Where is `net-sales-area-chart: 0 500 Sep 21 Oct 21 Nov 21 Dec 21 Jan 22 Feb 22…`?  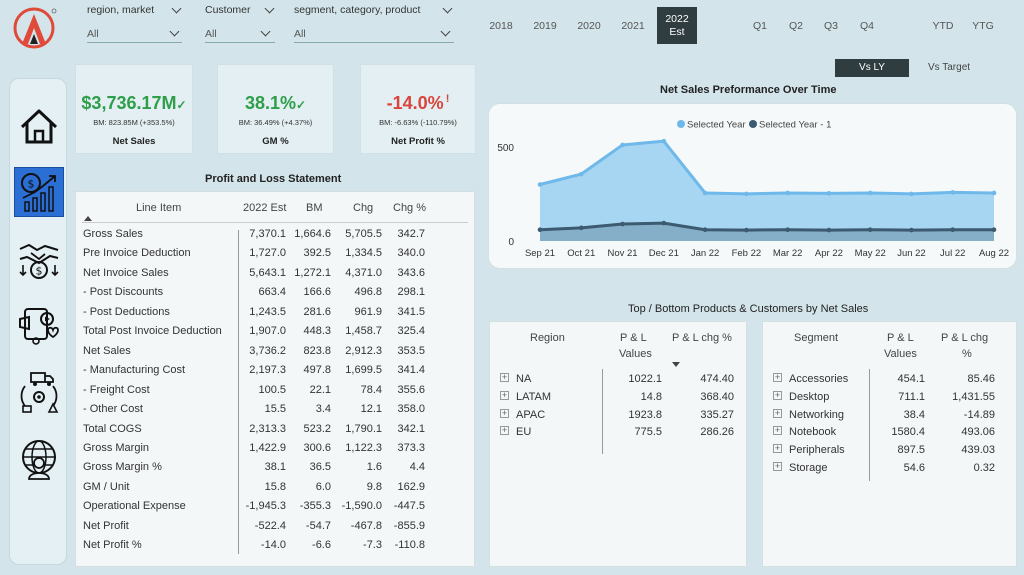 net-sales-area-chart: 0 500 Sep 21 Oct 21 Nov 21 Dec 21 Jan 22 Feb 22… is located at coordinates (753, 187).